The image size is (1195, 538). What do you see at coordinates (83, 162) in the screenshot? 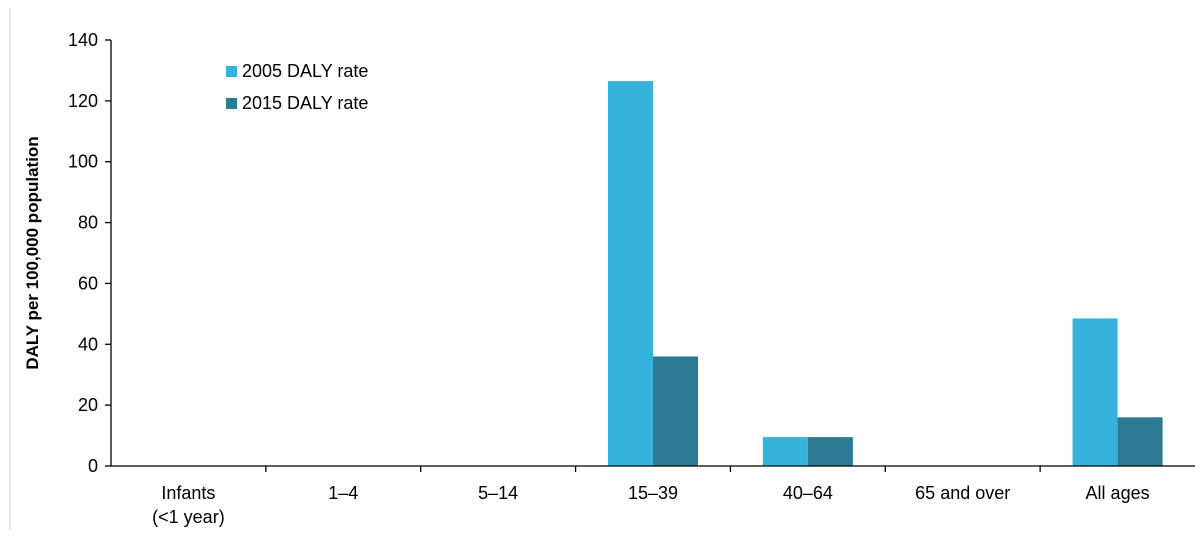
I see `y-tick-label: 100` at bounding box center [83, 162].